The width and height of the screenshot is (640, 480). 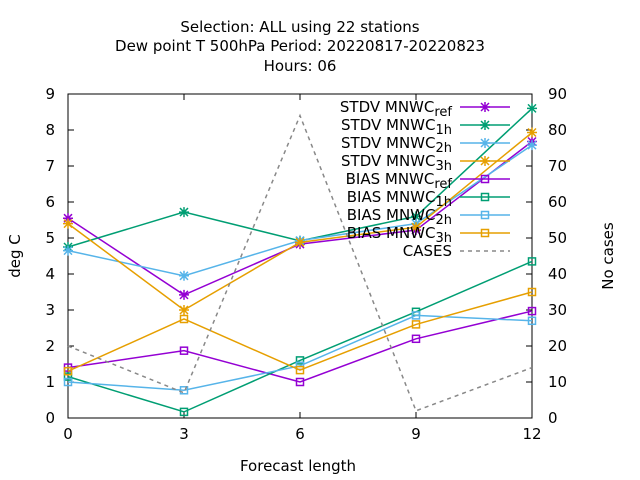 I want to click on legend-label: STDV MNWC1h, so click(x=396, y=127).